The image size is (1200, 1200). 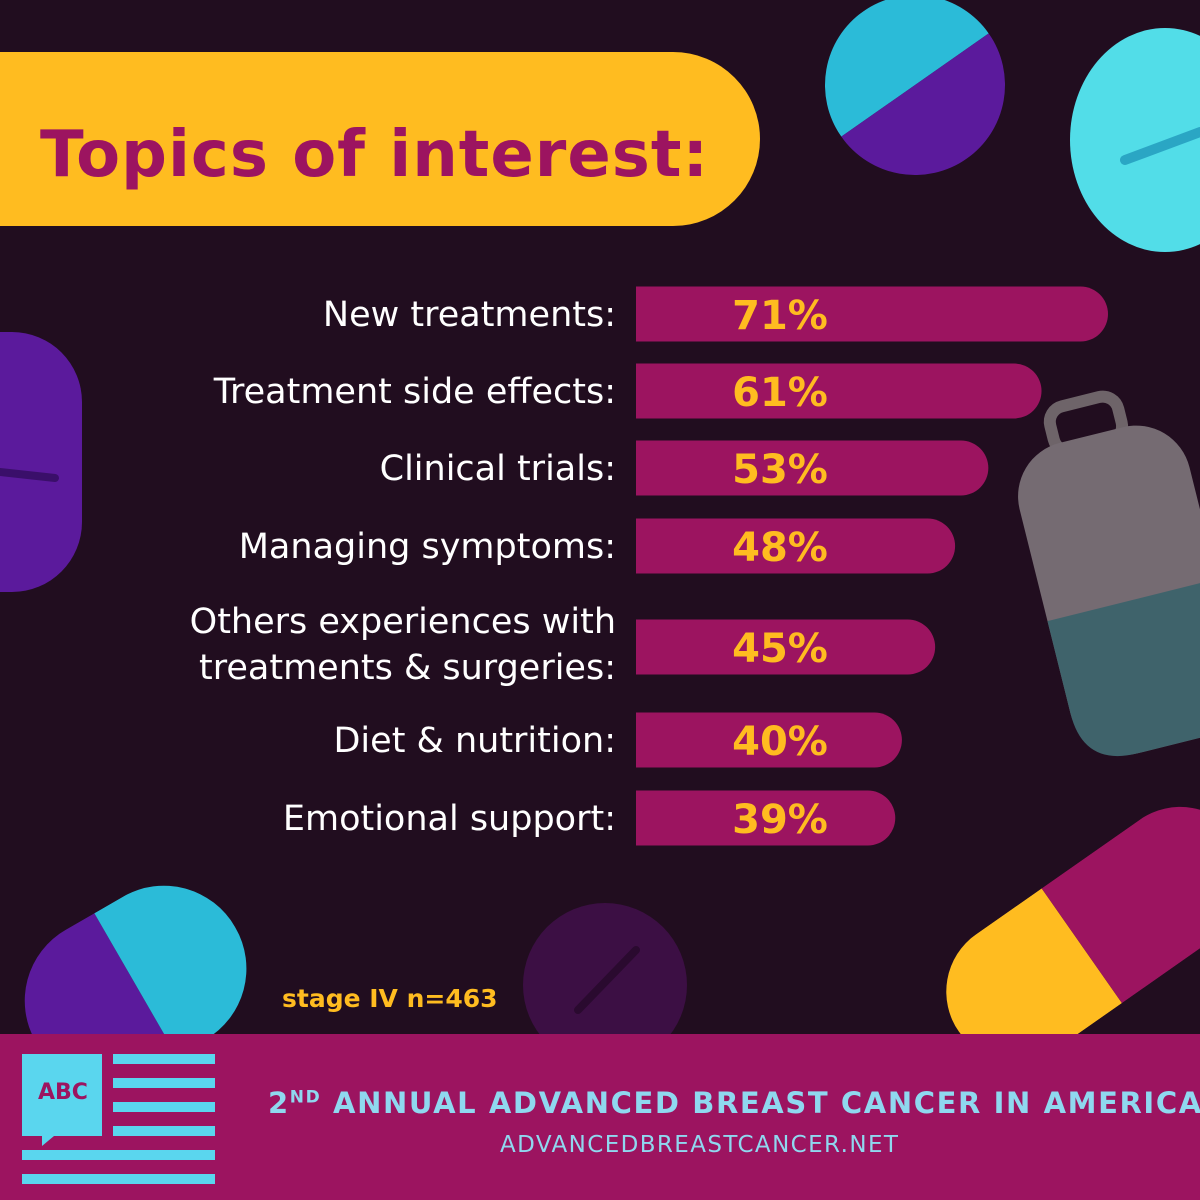 What do you see at coordinates (780, 649) in the screenshot?
I see `value-label-4: 45%` at bounding box center [780, 649].